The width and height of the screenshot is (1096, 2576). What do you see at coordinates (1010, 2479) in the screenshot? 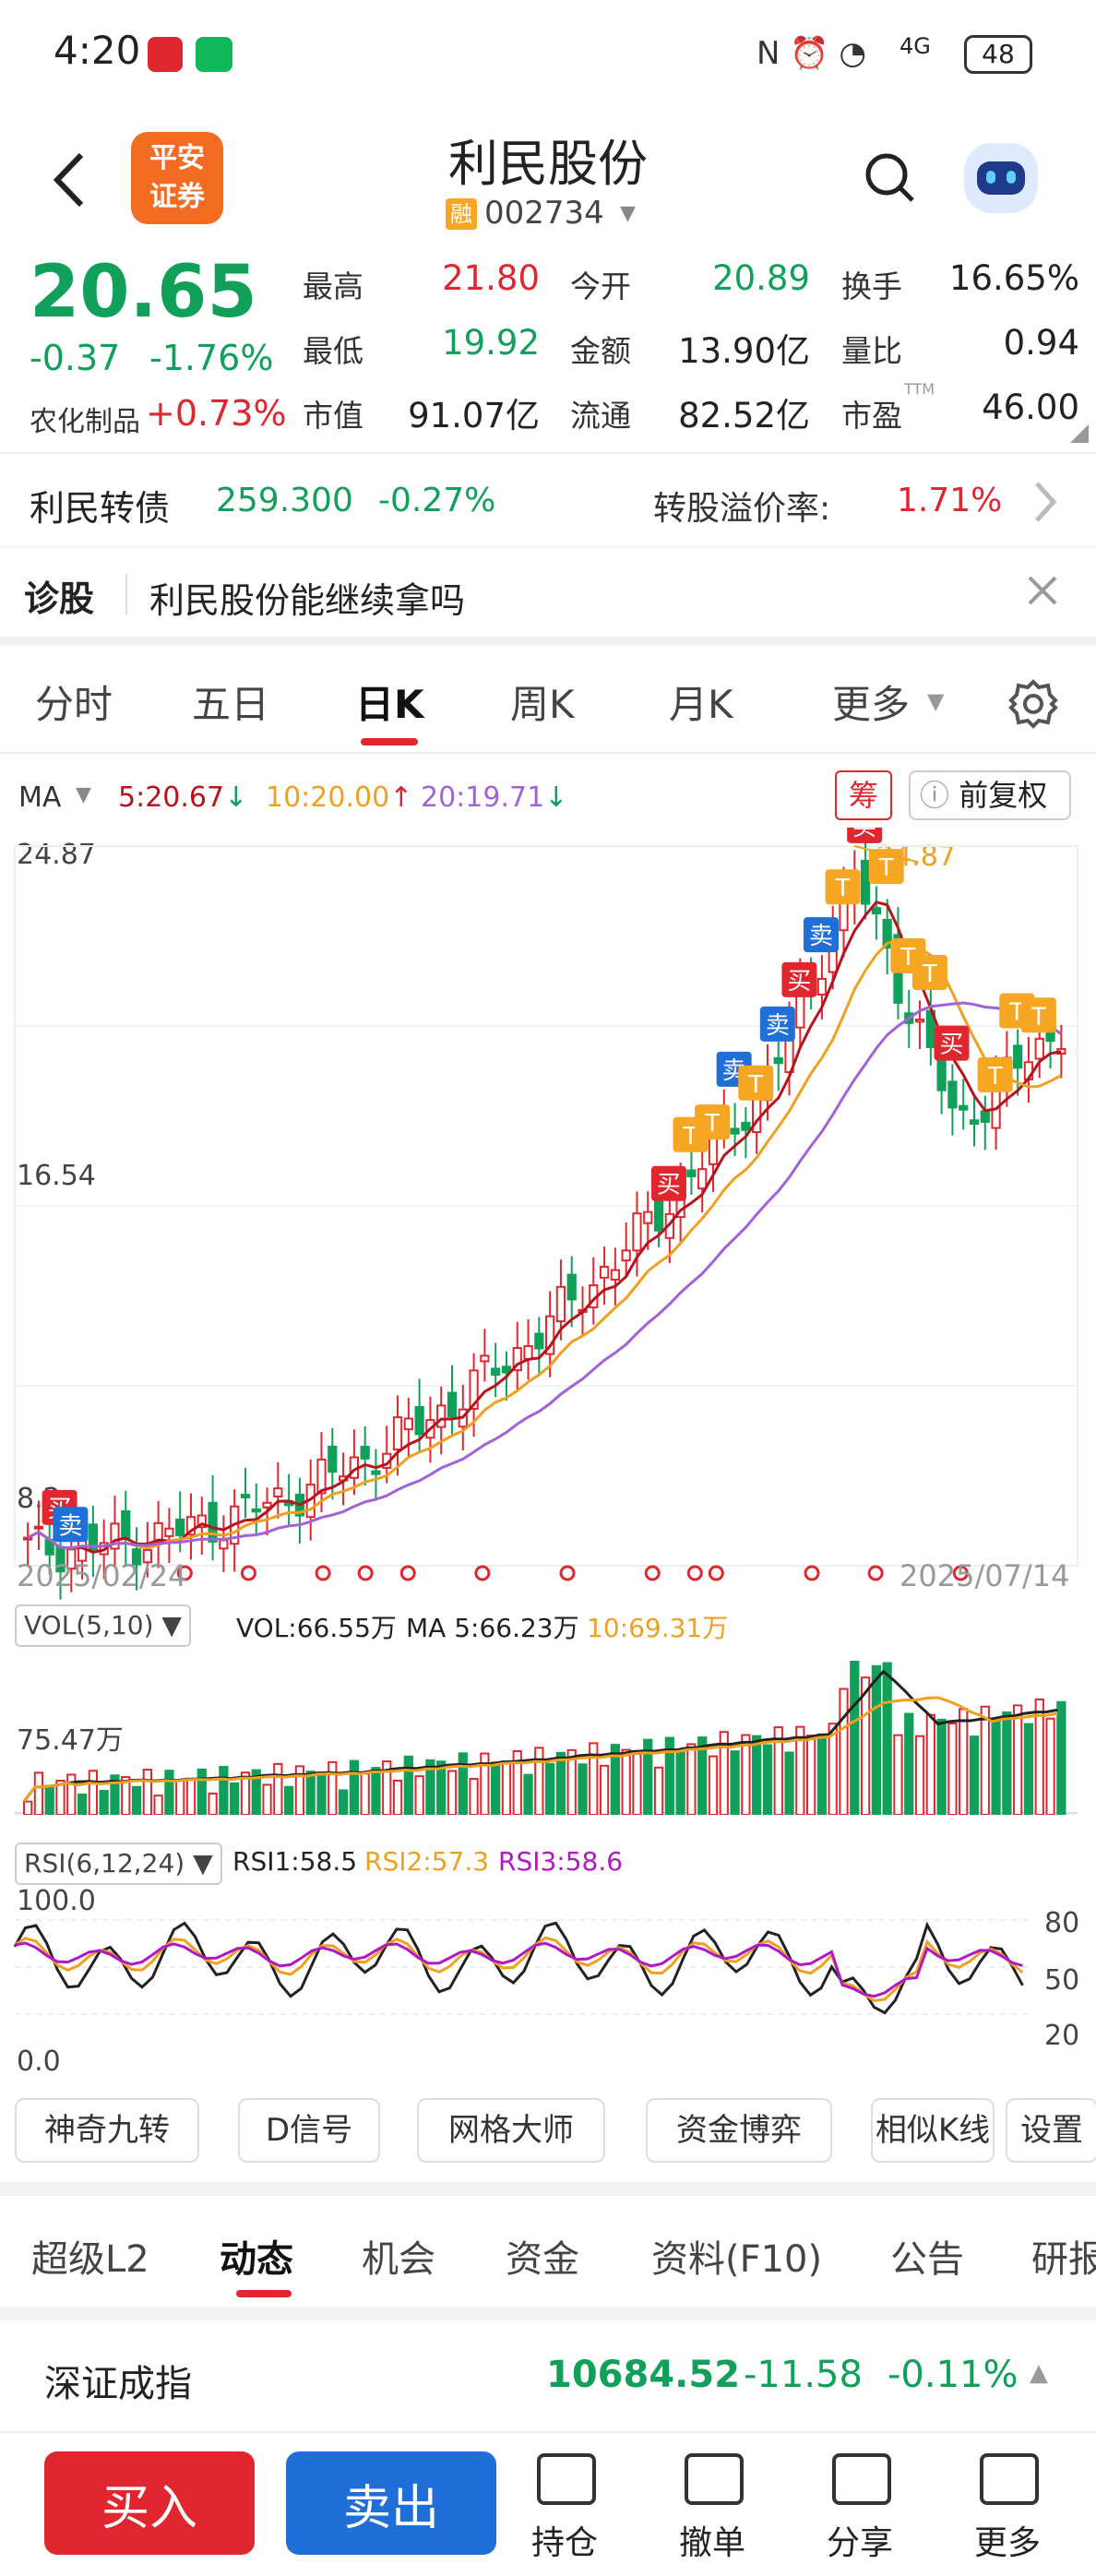
I see `more-icon` at bounding box center [1010, 2479].